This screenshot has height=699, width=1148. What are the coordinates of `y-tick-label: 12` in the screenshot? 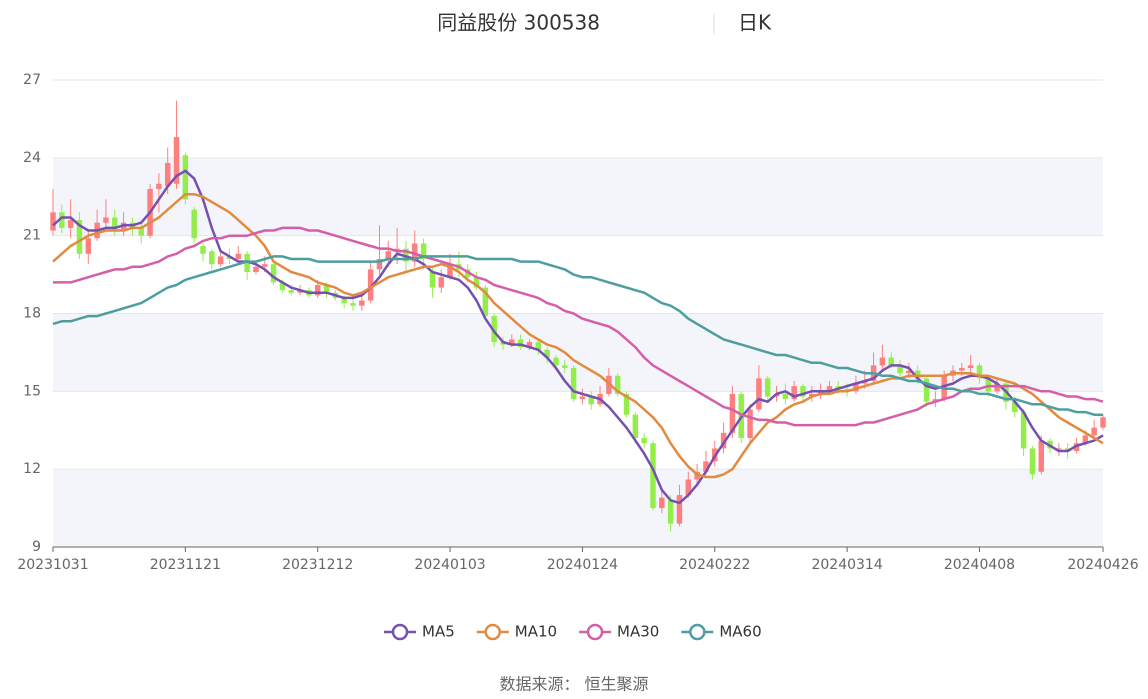 It's located at (32, 469).